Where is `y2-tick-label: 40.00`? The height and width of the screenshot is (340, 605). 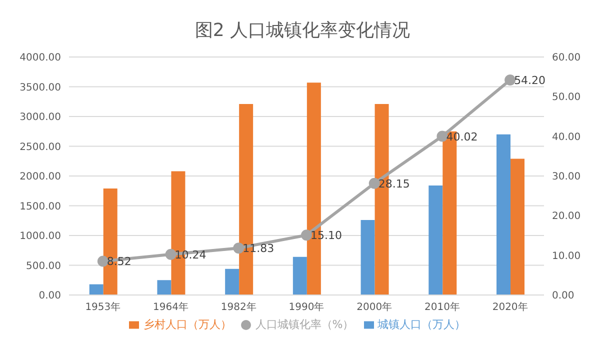
y2-tick-label: 40.00 is located at coordinates (566, 137).